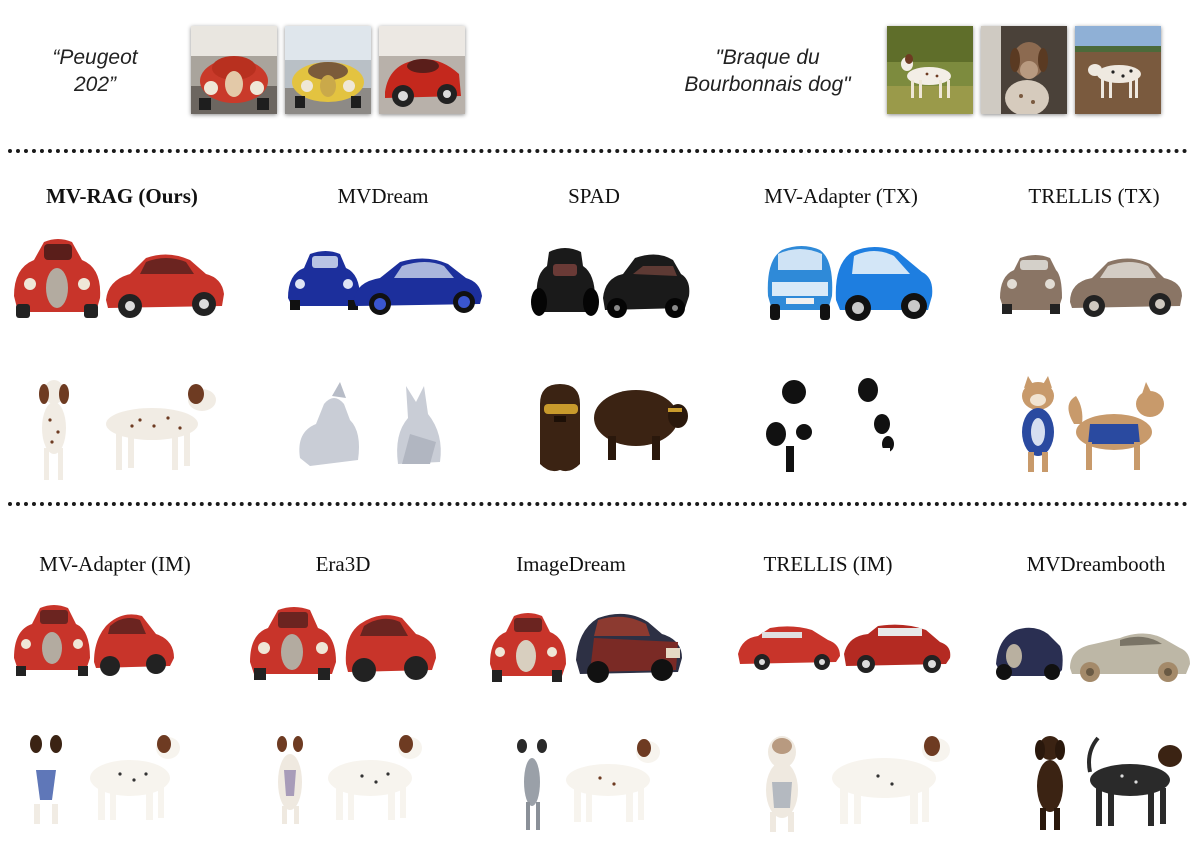 The height and width of the screenshot is (850, 1195). I want to click on render-dog-mv-adapter-im, so click(132, 785).